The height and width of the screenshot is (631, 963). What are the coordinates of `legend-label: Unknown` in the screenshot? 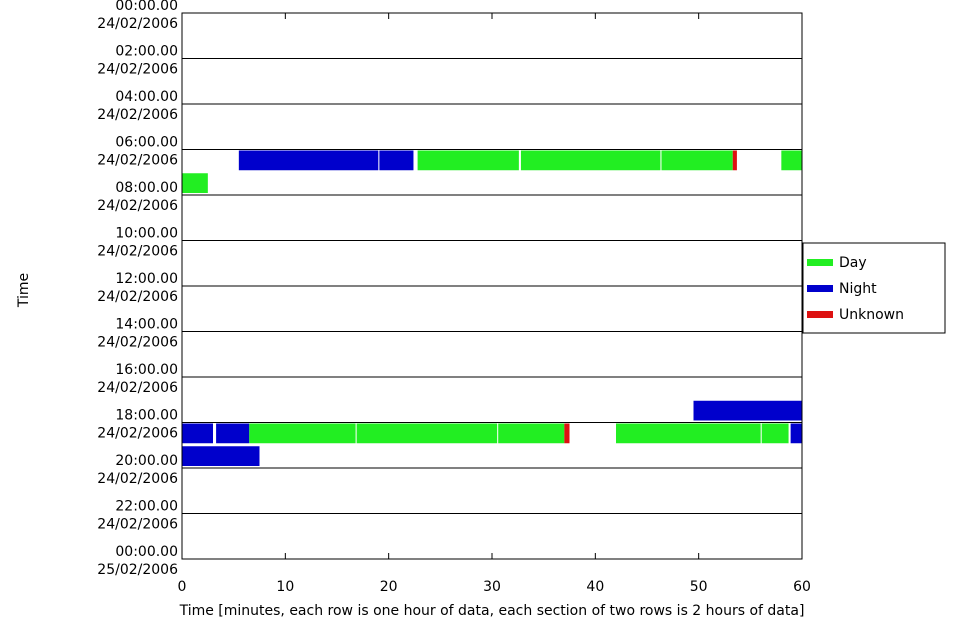 It's located at (871, 315).